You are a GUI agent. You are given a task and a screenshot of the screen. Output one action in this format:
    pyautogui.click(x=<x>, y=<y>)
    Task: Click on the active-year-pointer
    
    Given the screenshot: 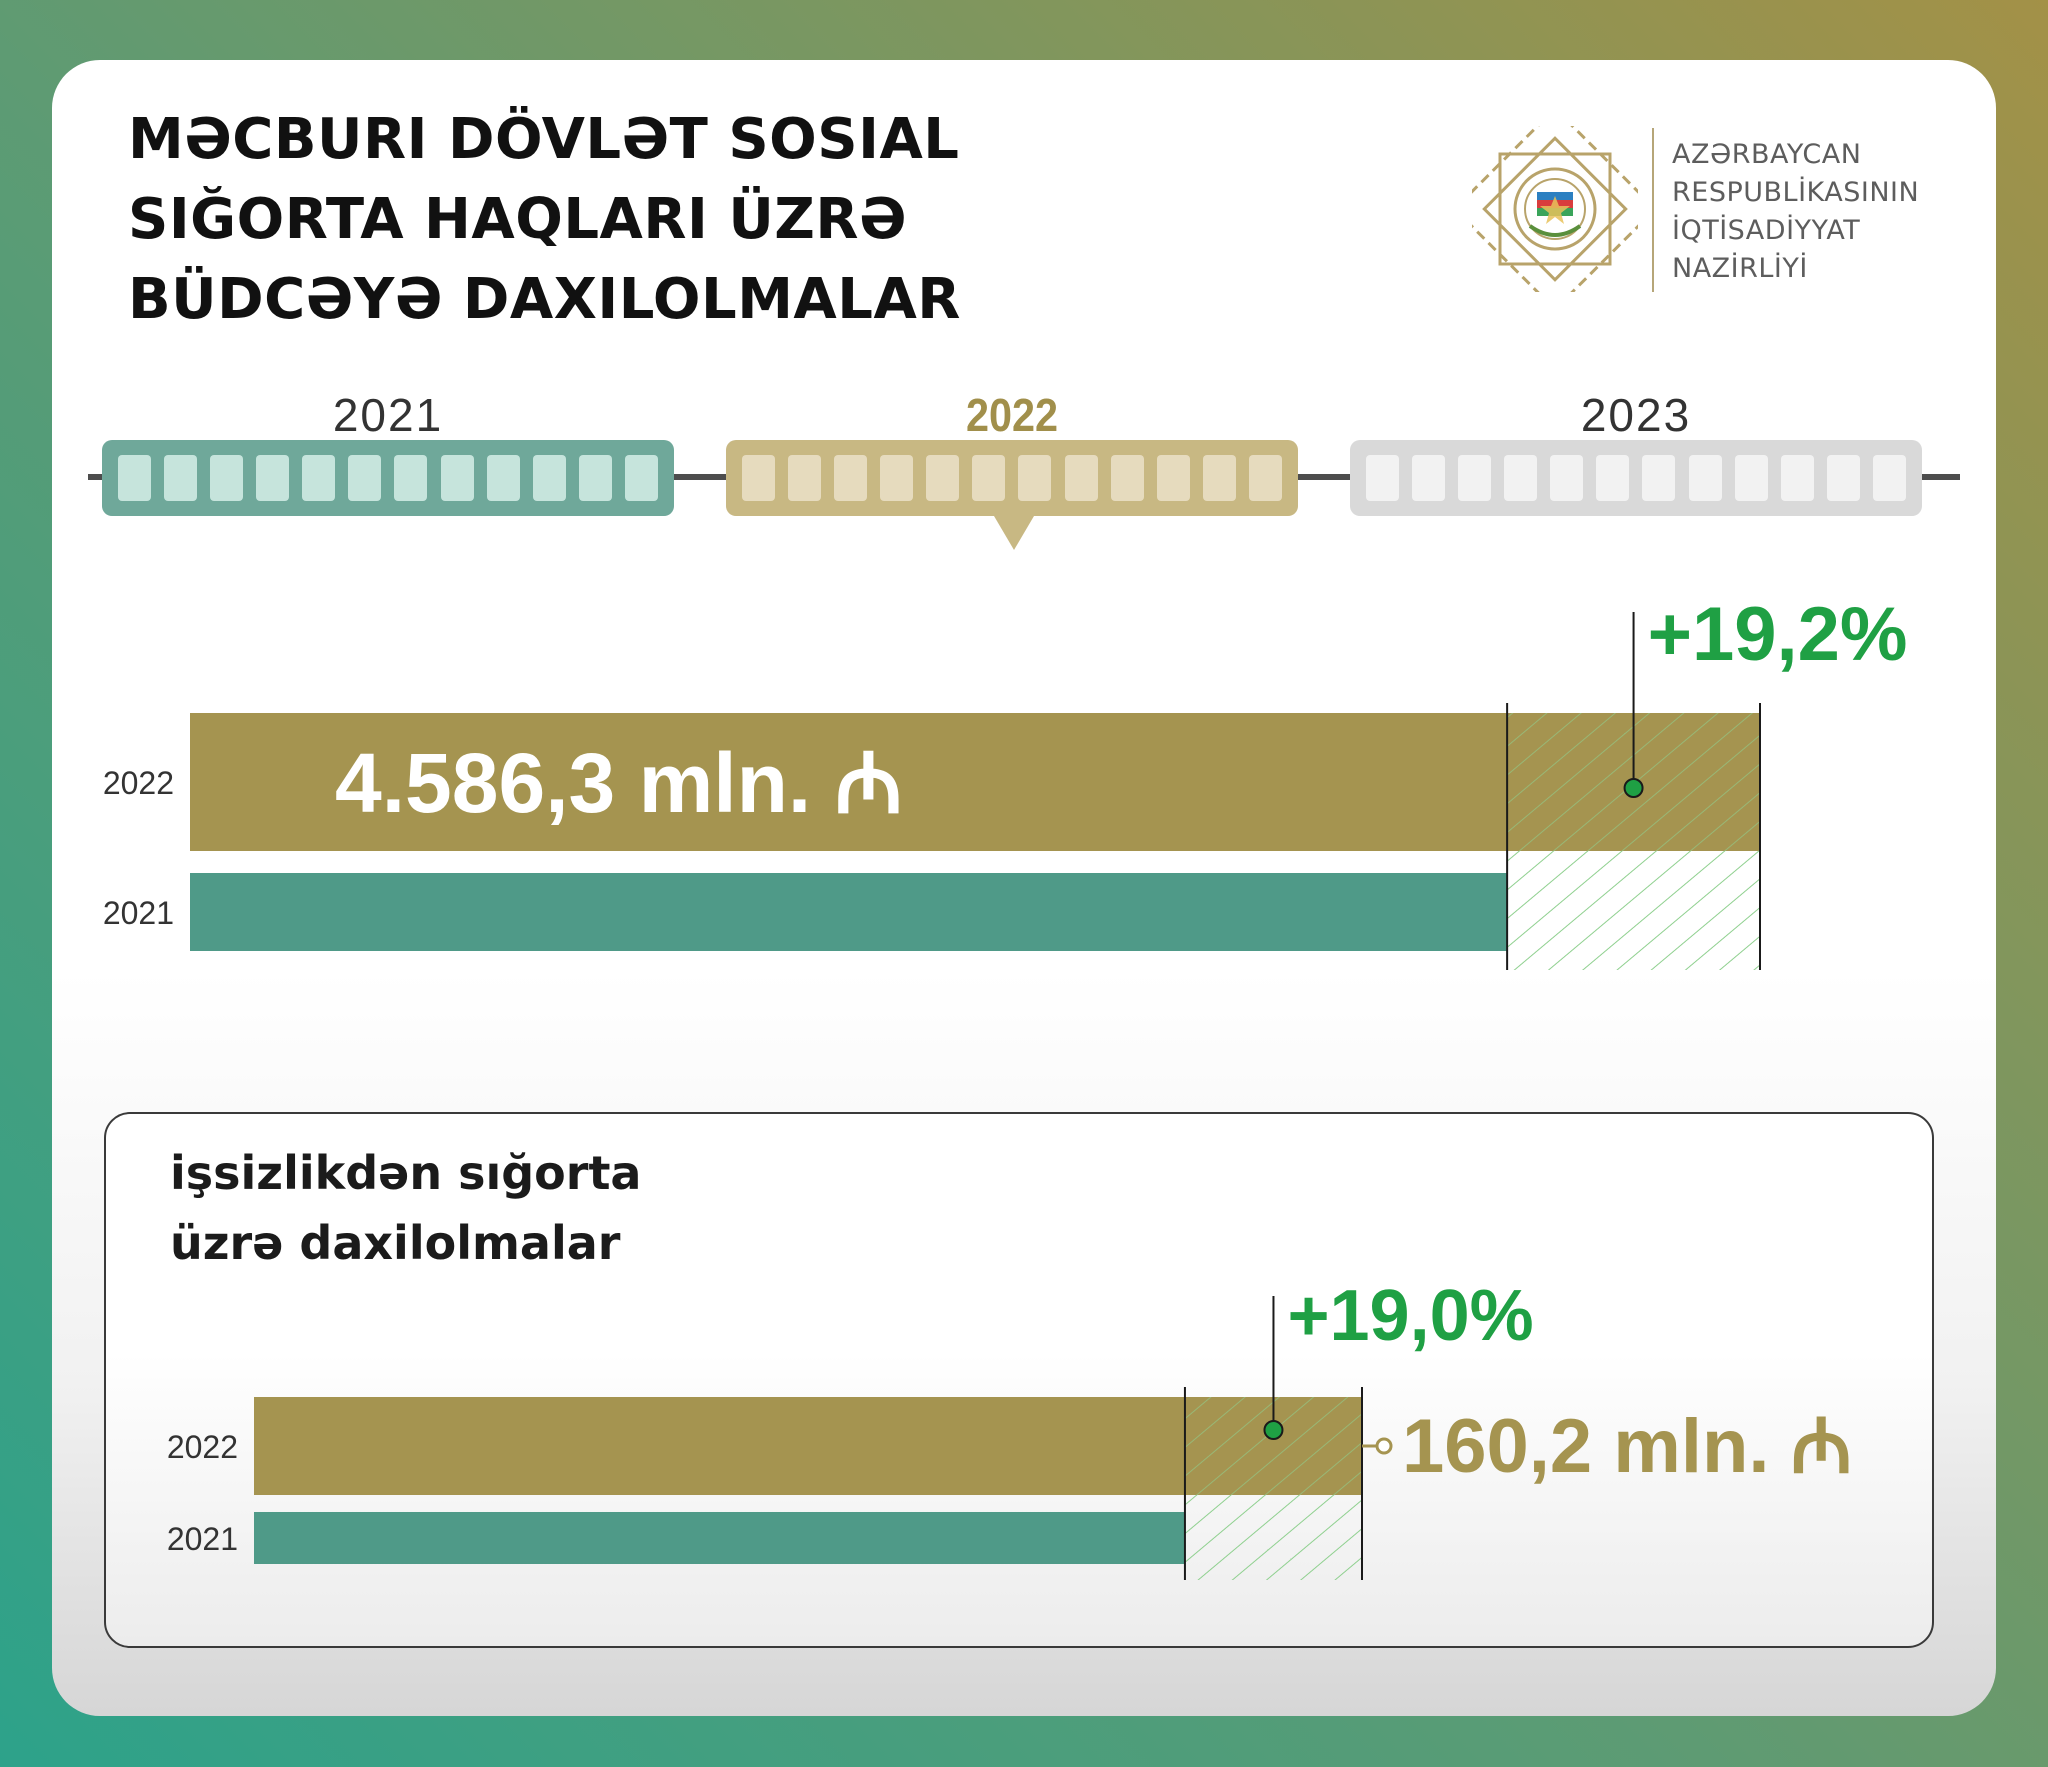 What is the action you would take?
    pyautogui.click(x=1014, y=533)
    